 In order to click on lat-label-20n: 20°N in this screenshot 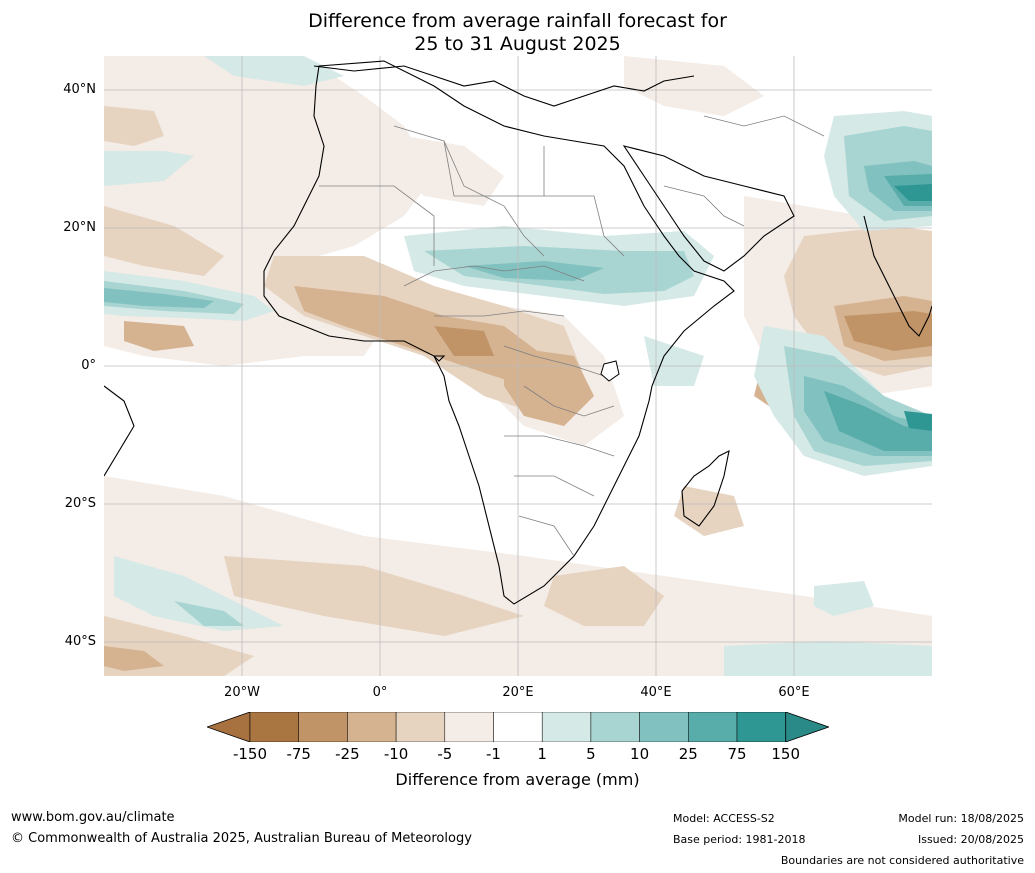, I will do `click(79, 227)`.